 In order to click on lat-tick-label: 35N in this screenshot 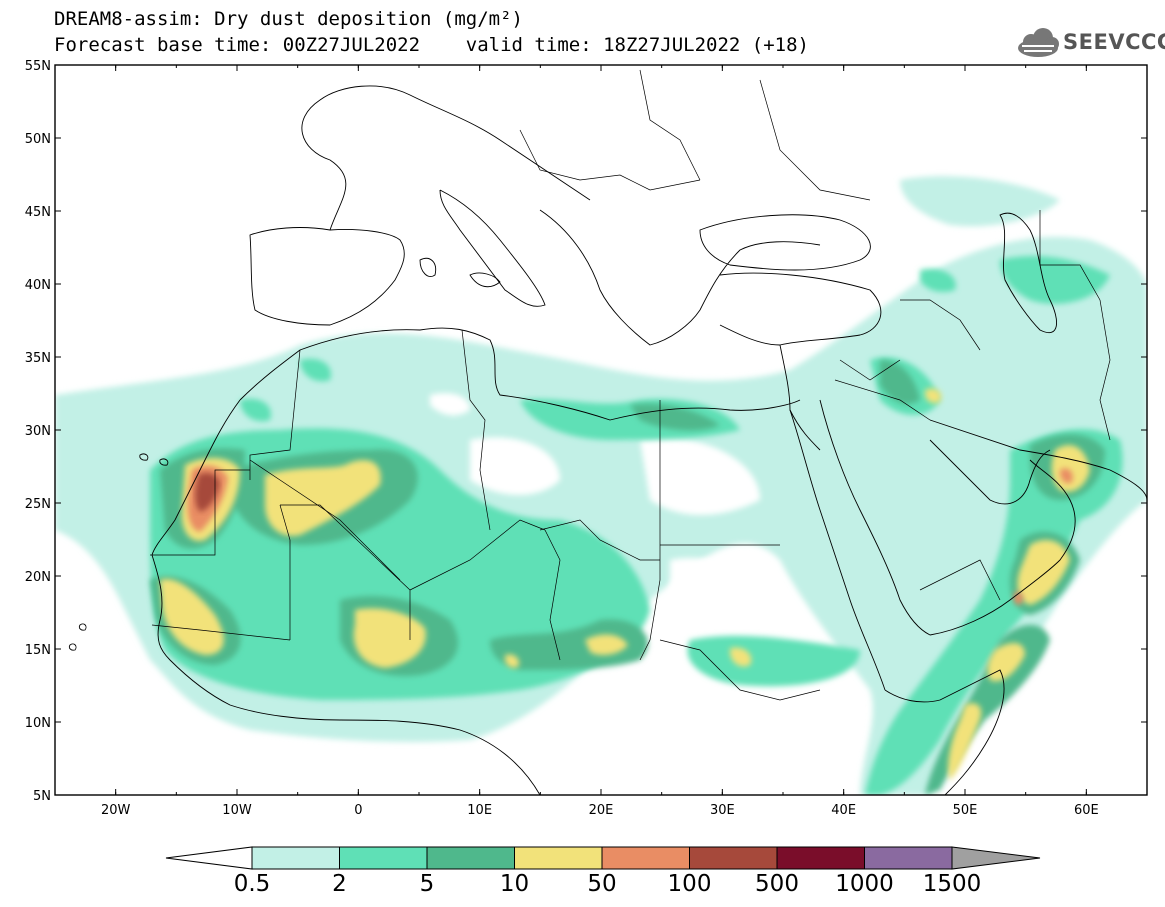, I will do `click(38, 358)`.